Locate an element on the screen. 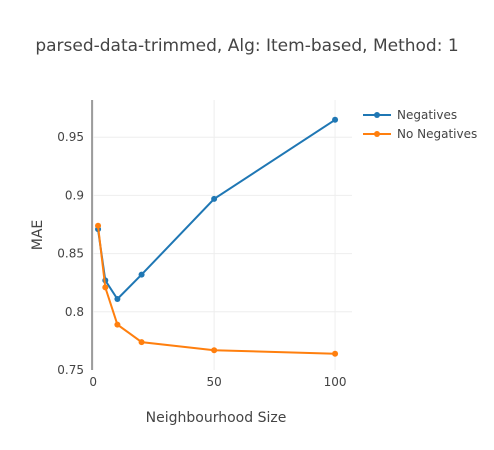  y-tick-label: 0.95 is located at coordinates (70, 137).